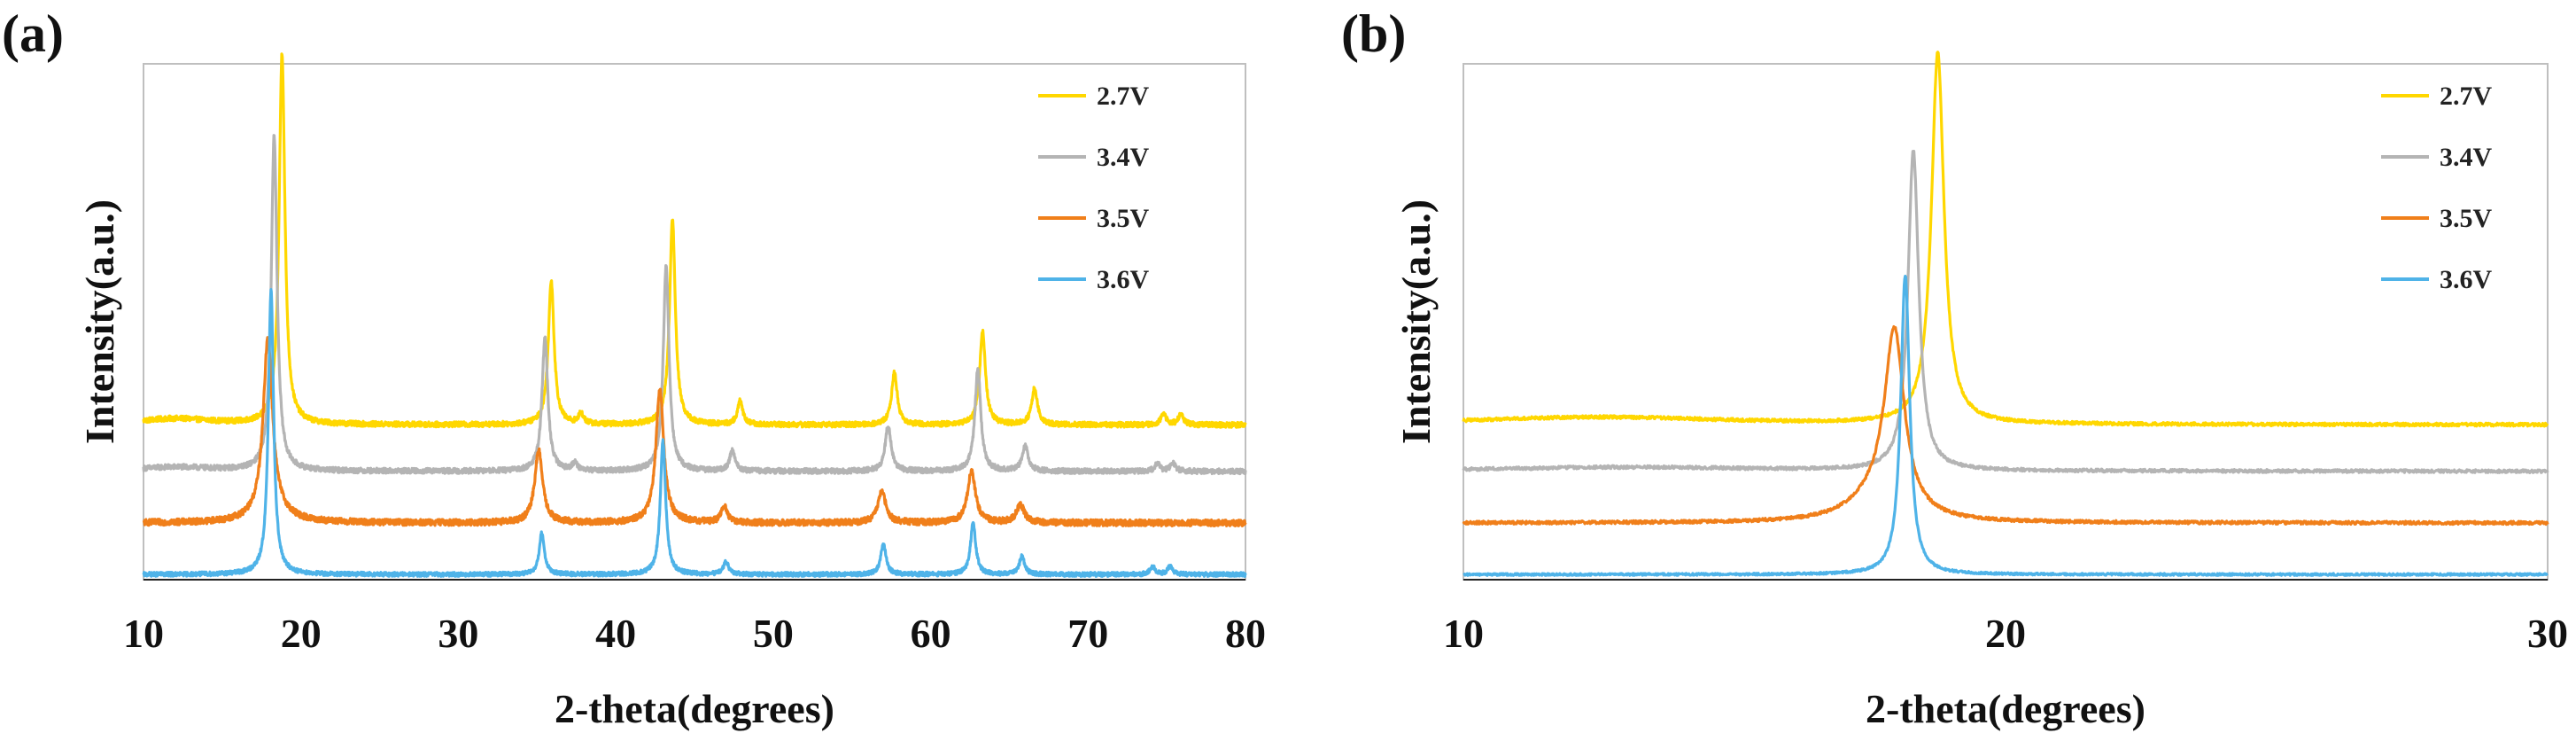  What do you see at coordinates (773, 633) in the screenshot?
I see `x-tick-label: 50` at bounding box center [773, 633].